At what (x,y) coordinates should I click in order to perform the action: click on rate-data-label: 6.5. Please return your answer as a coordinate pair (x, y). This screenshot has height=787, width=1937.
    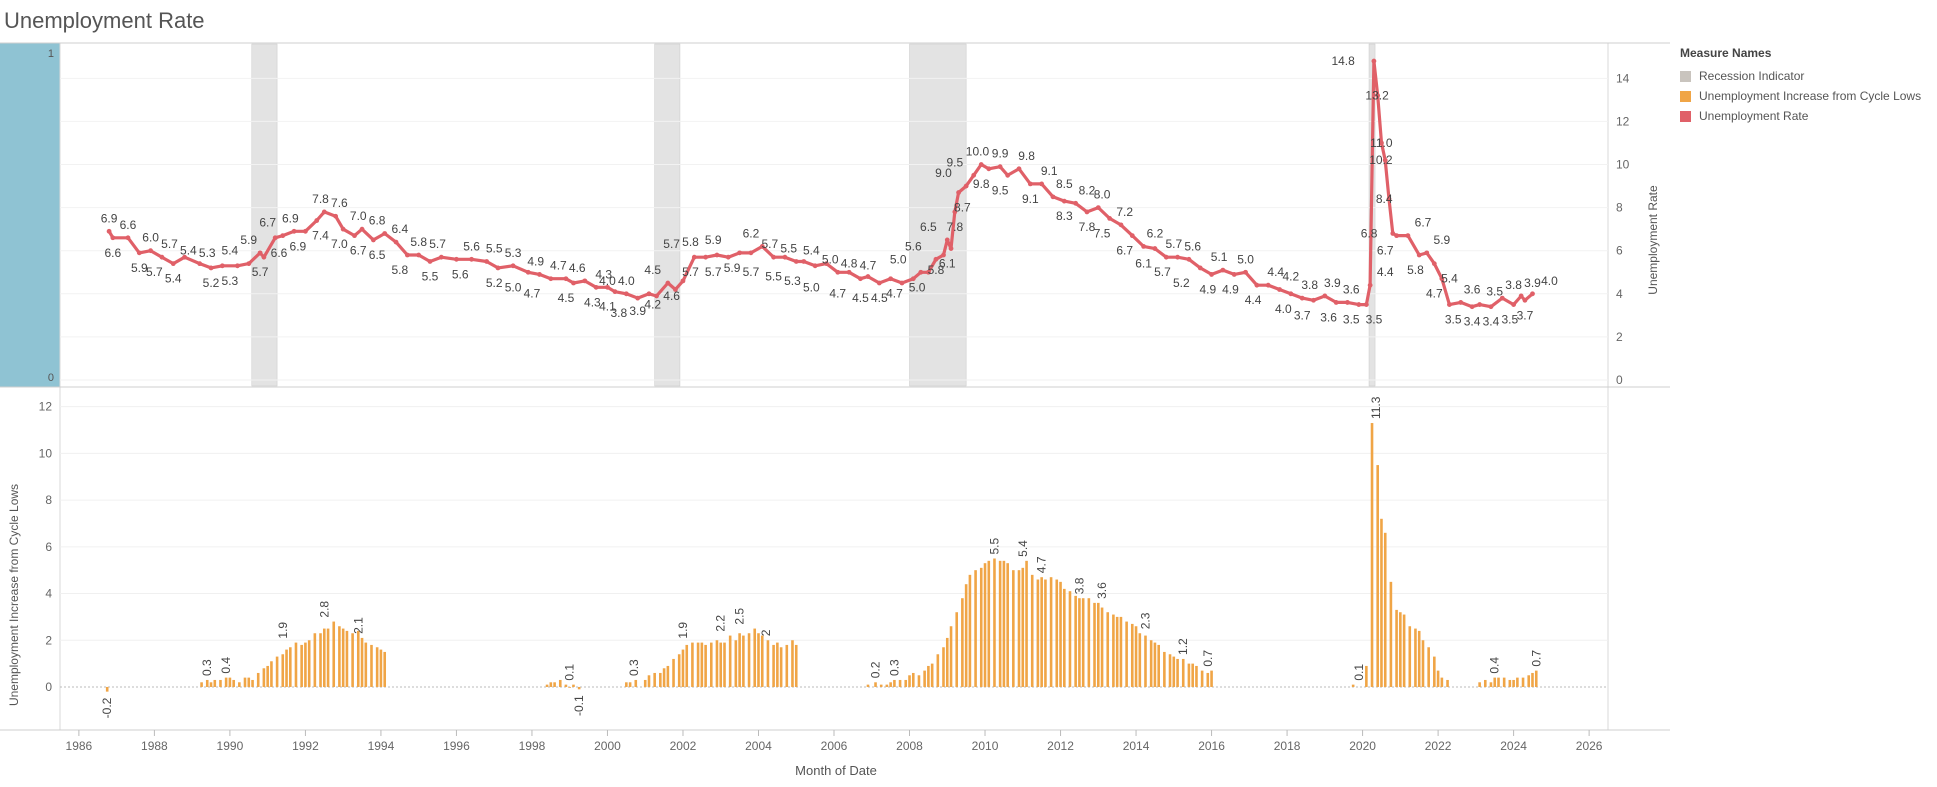
    Looking at the image, I should click on (928, 227).